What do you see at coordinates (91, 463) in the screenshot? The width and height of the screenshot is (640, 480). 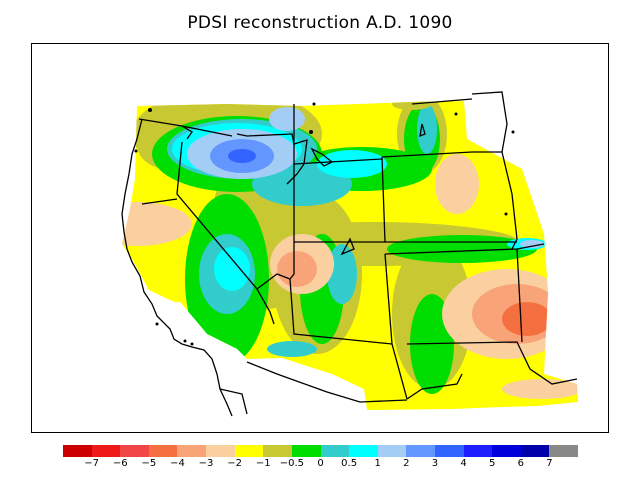 I see `colorbar-tick-label: −7` at bounding box center [91, 463].